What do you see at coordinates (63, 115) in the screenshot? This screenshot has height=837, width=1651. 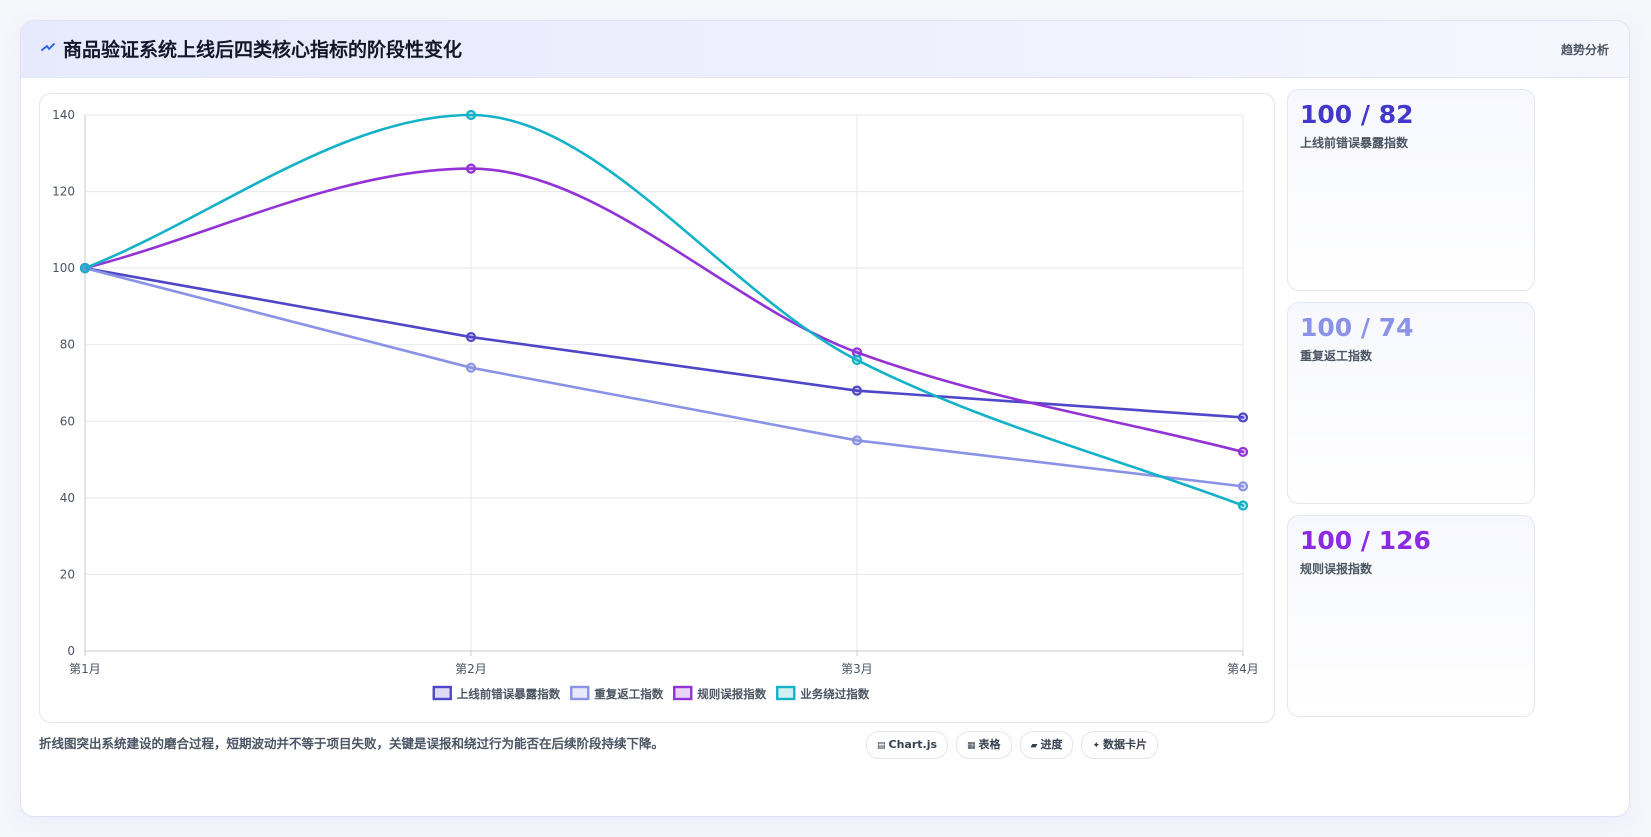 I see `y-tick-label: 140` at bounding box center [63, 115].